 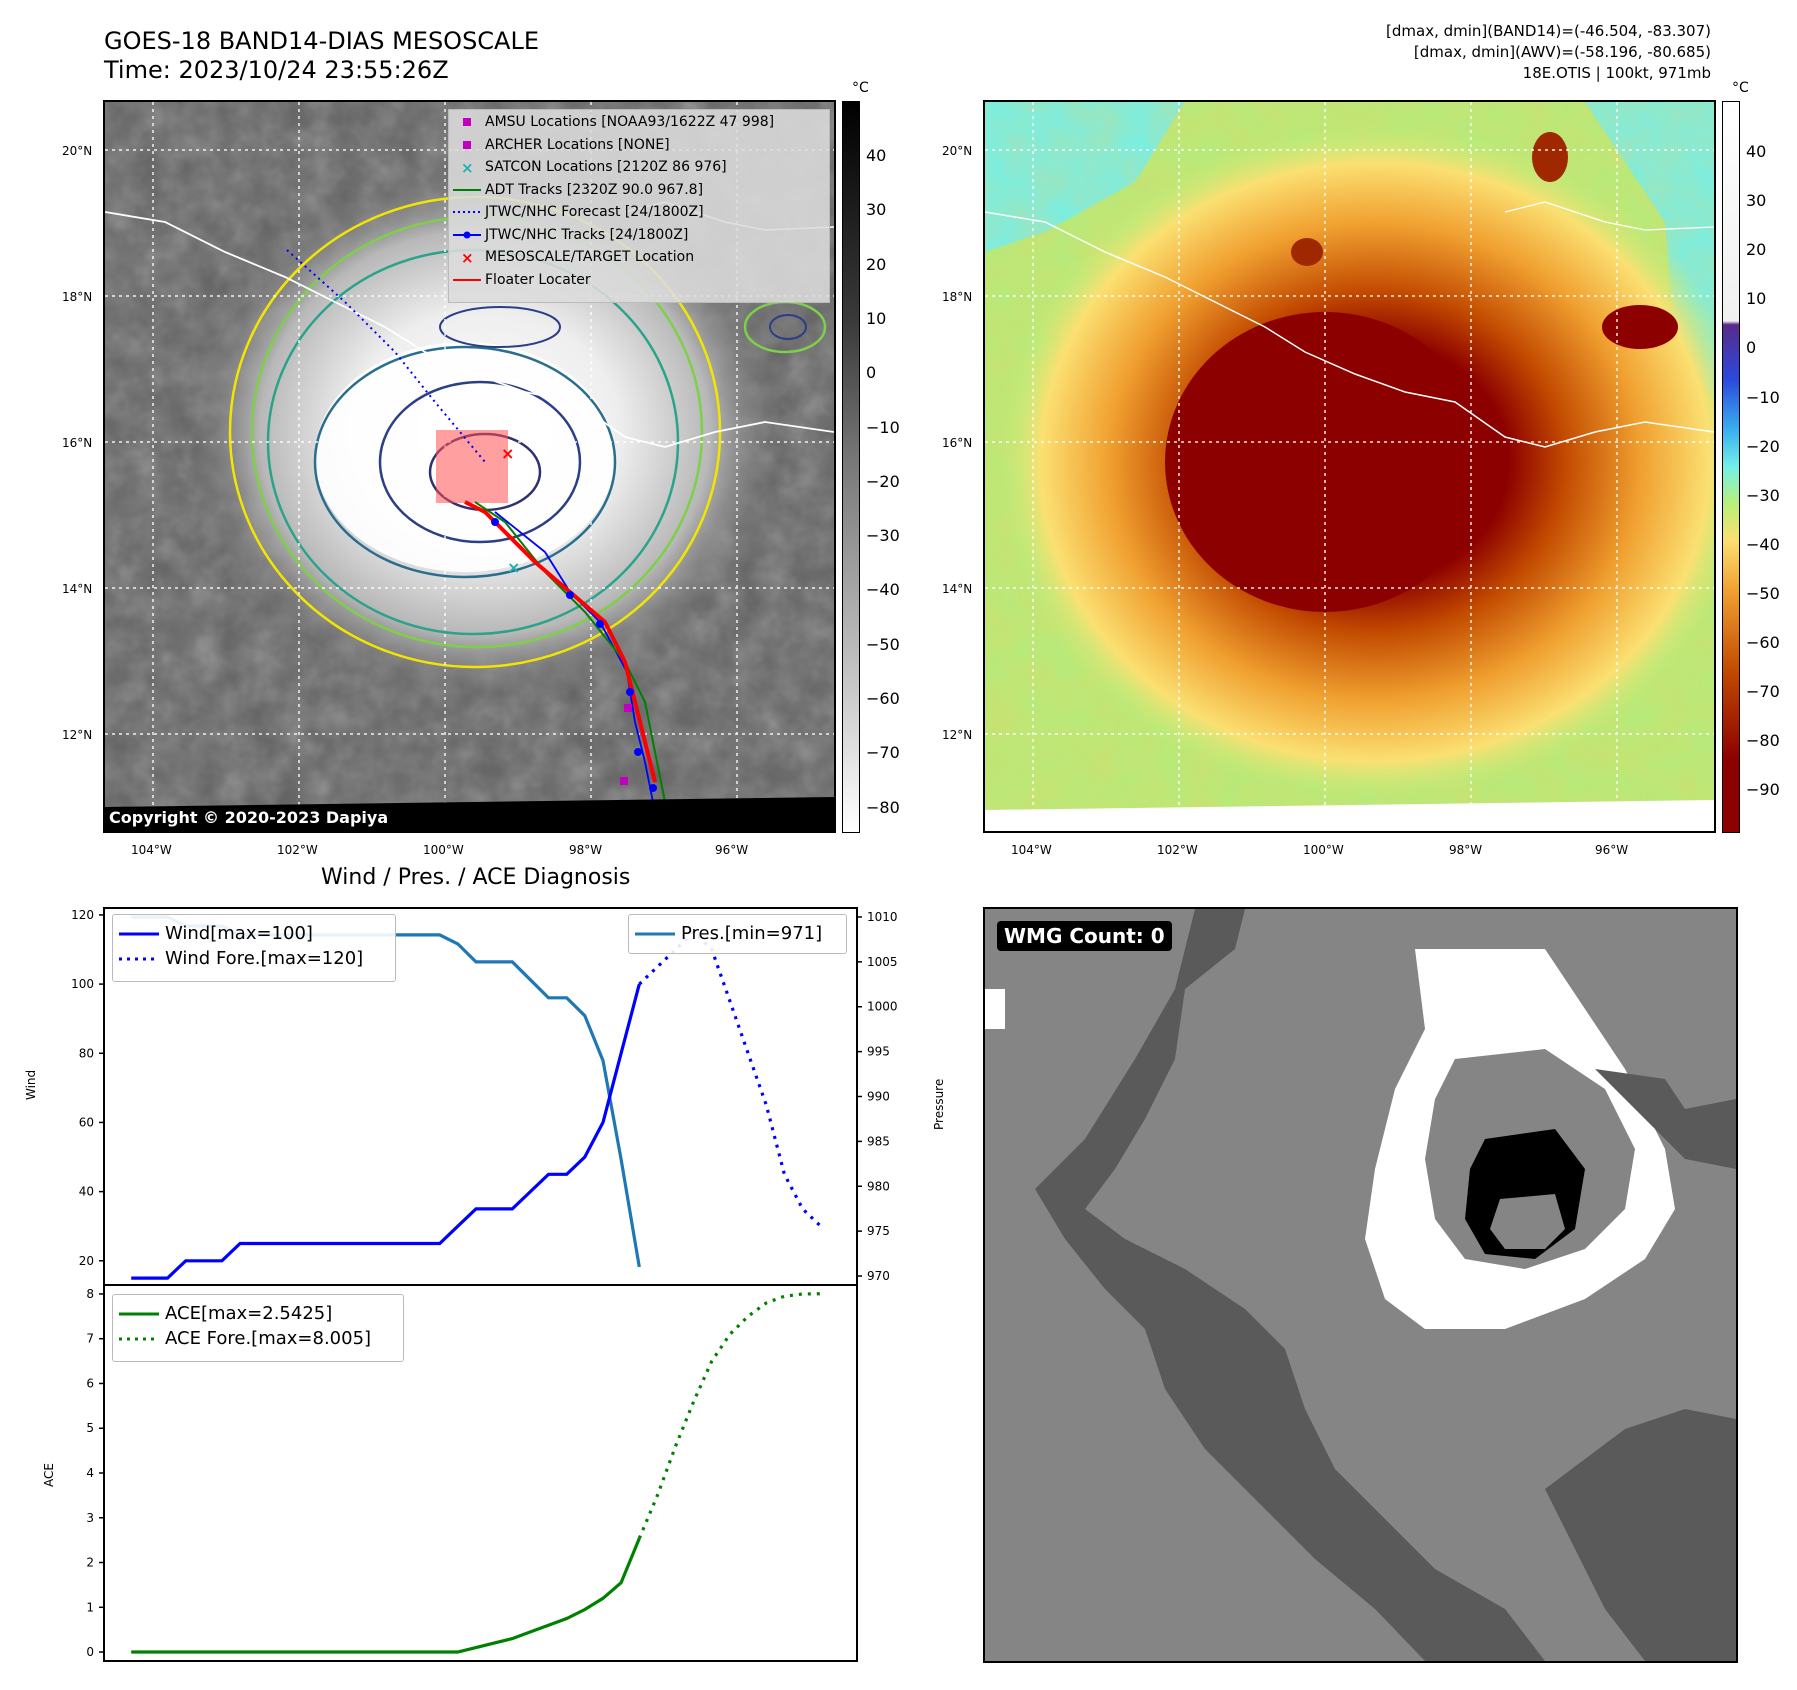 I want to click on legend-label: Floater Locater, so click(x=538, y=279).